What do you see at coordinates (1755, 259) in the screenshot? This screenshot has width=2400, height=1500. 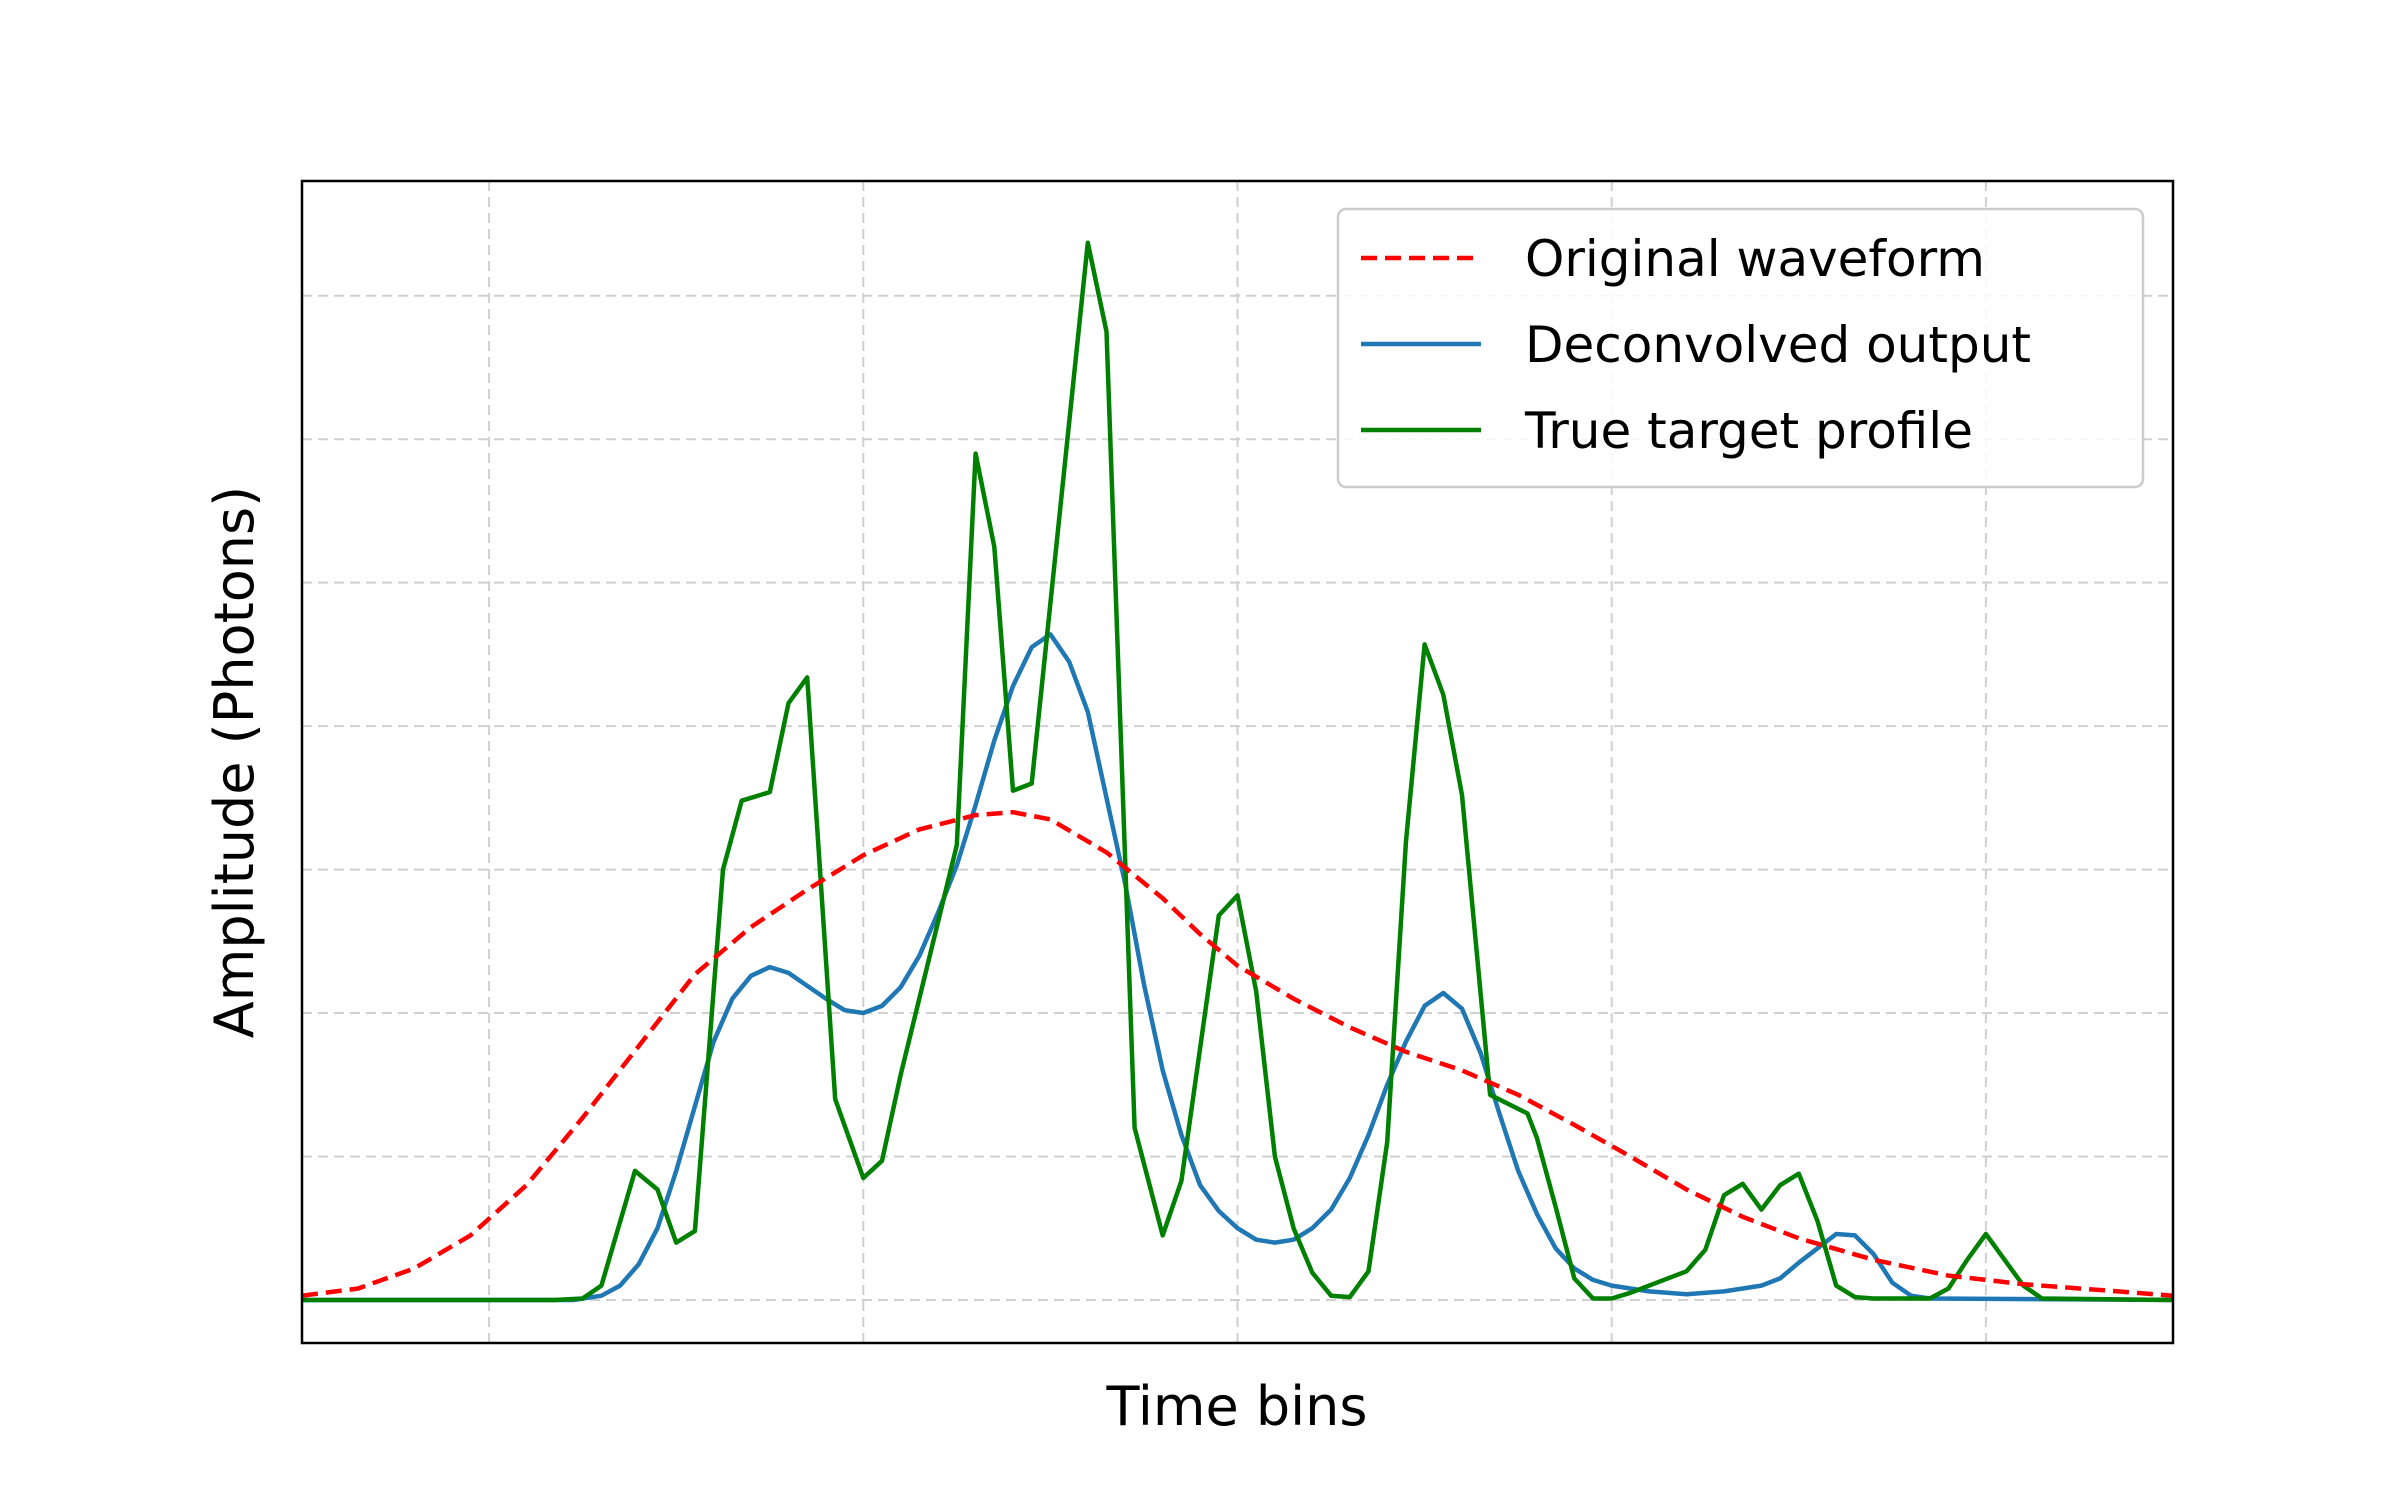 I see `legend-label-original: Original waveform` at bounding box center [1755, 259].